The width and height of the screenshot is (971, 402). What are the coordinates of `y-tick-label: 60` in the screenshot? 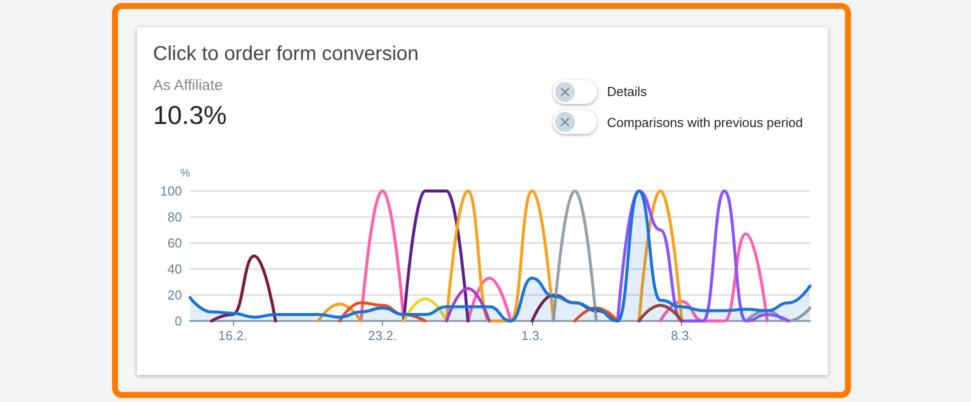 It's located at (175, 243).